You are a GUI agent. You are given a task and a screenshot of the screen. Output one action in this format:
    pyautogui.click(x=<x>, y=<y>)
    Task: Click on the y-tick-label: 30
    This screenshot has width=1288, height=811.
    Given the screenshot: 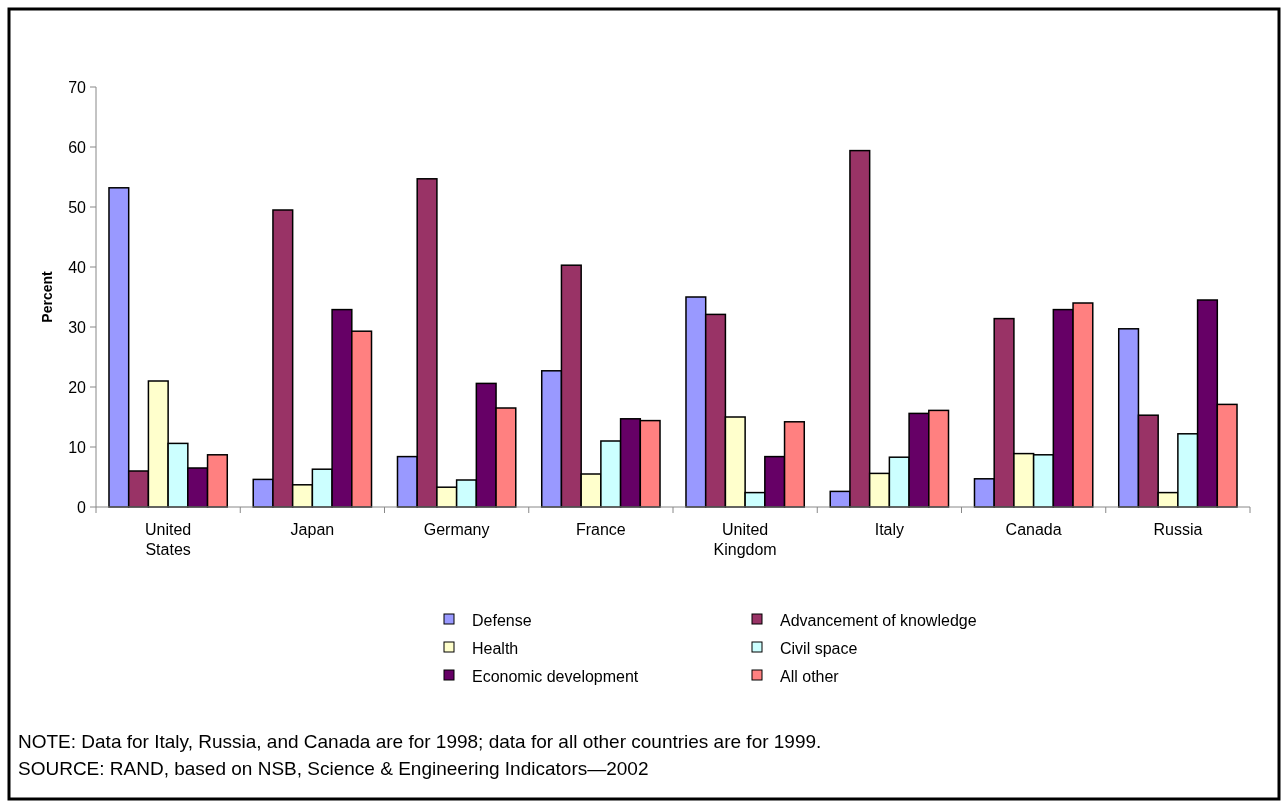 What is the action you would take?
    pyautogui.click(x=77, y=327)
    